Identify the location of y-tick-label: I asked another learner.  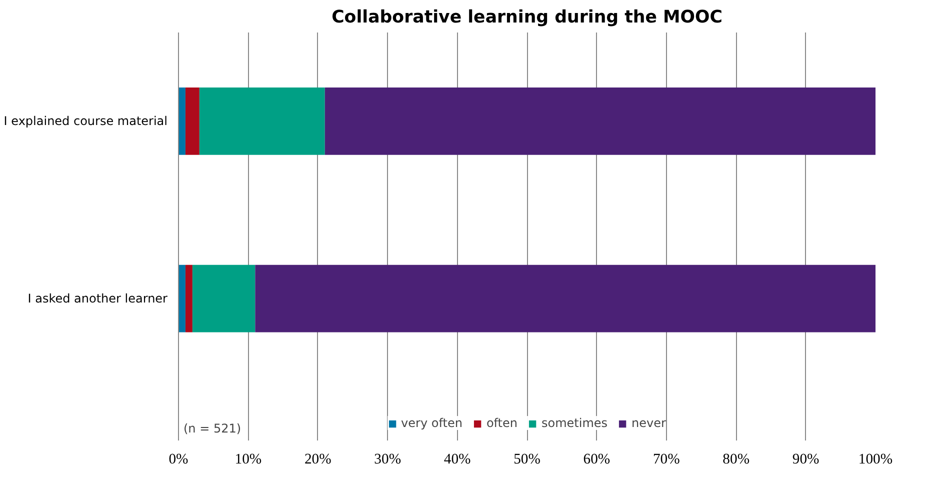
(98, 299).